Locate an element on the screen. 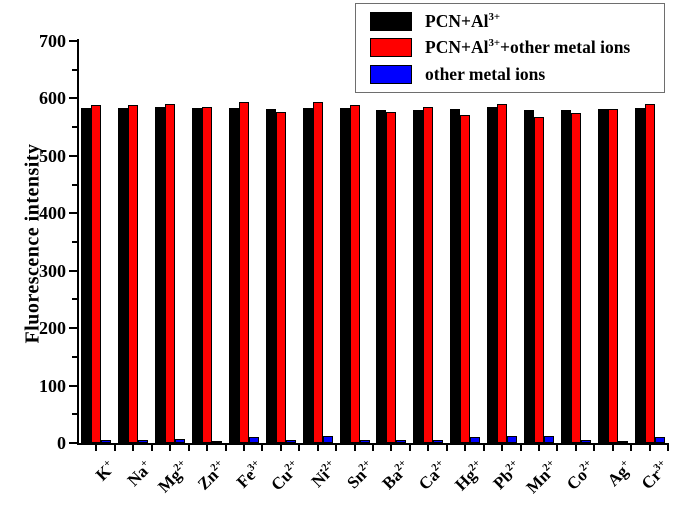  bar-cr3-s0 is located at coordinates (639, 275).